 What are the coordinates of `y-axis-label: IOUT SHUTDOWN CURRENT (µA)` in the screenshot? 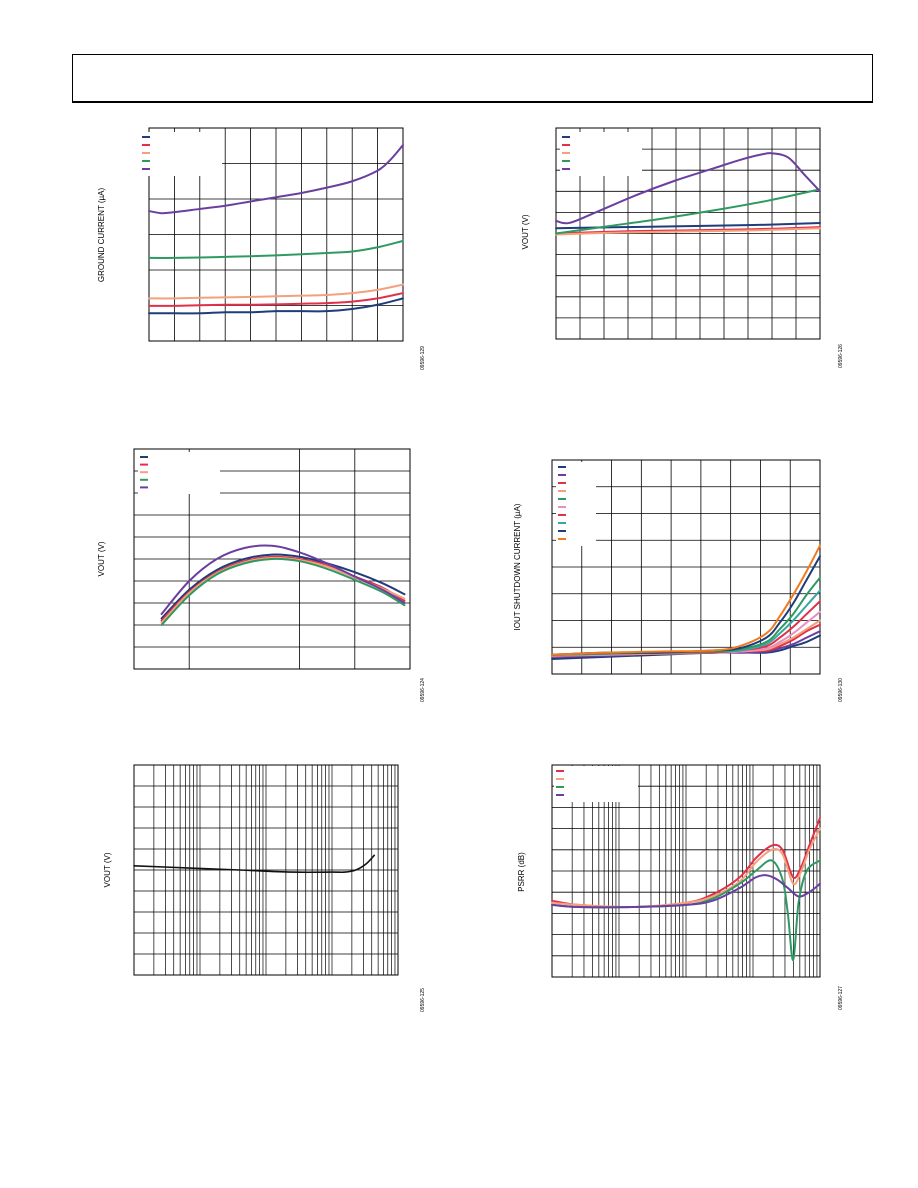 It's located at (517, 566).